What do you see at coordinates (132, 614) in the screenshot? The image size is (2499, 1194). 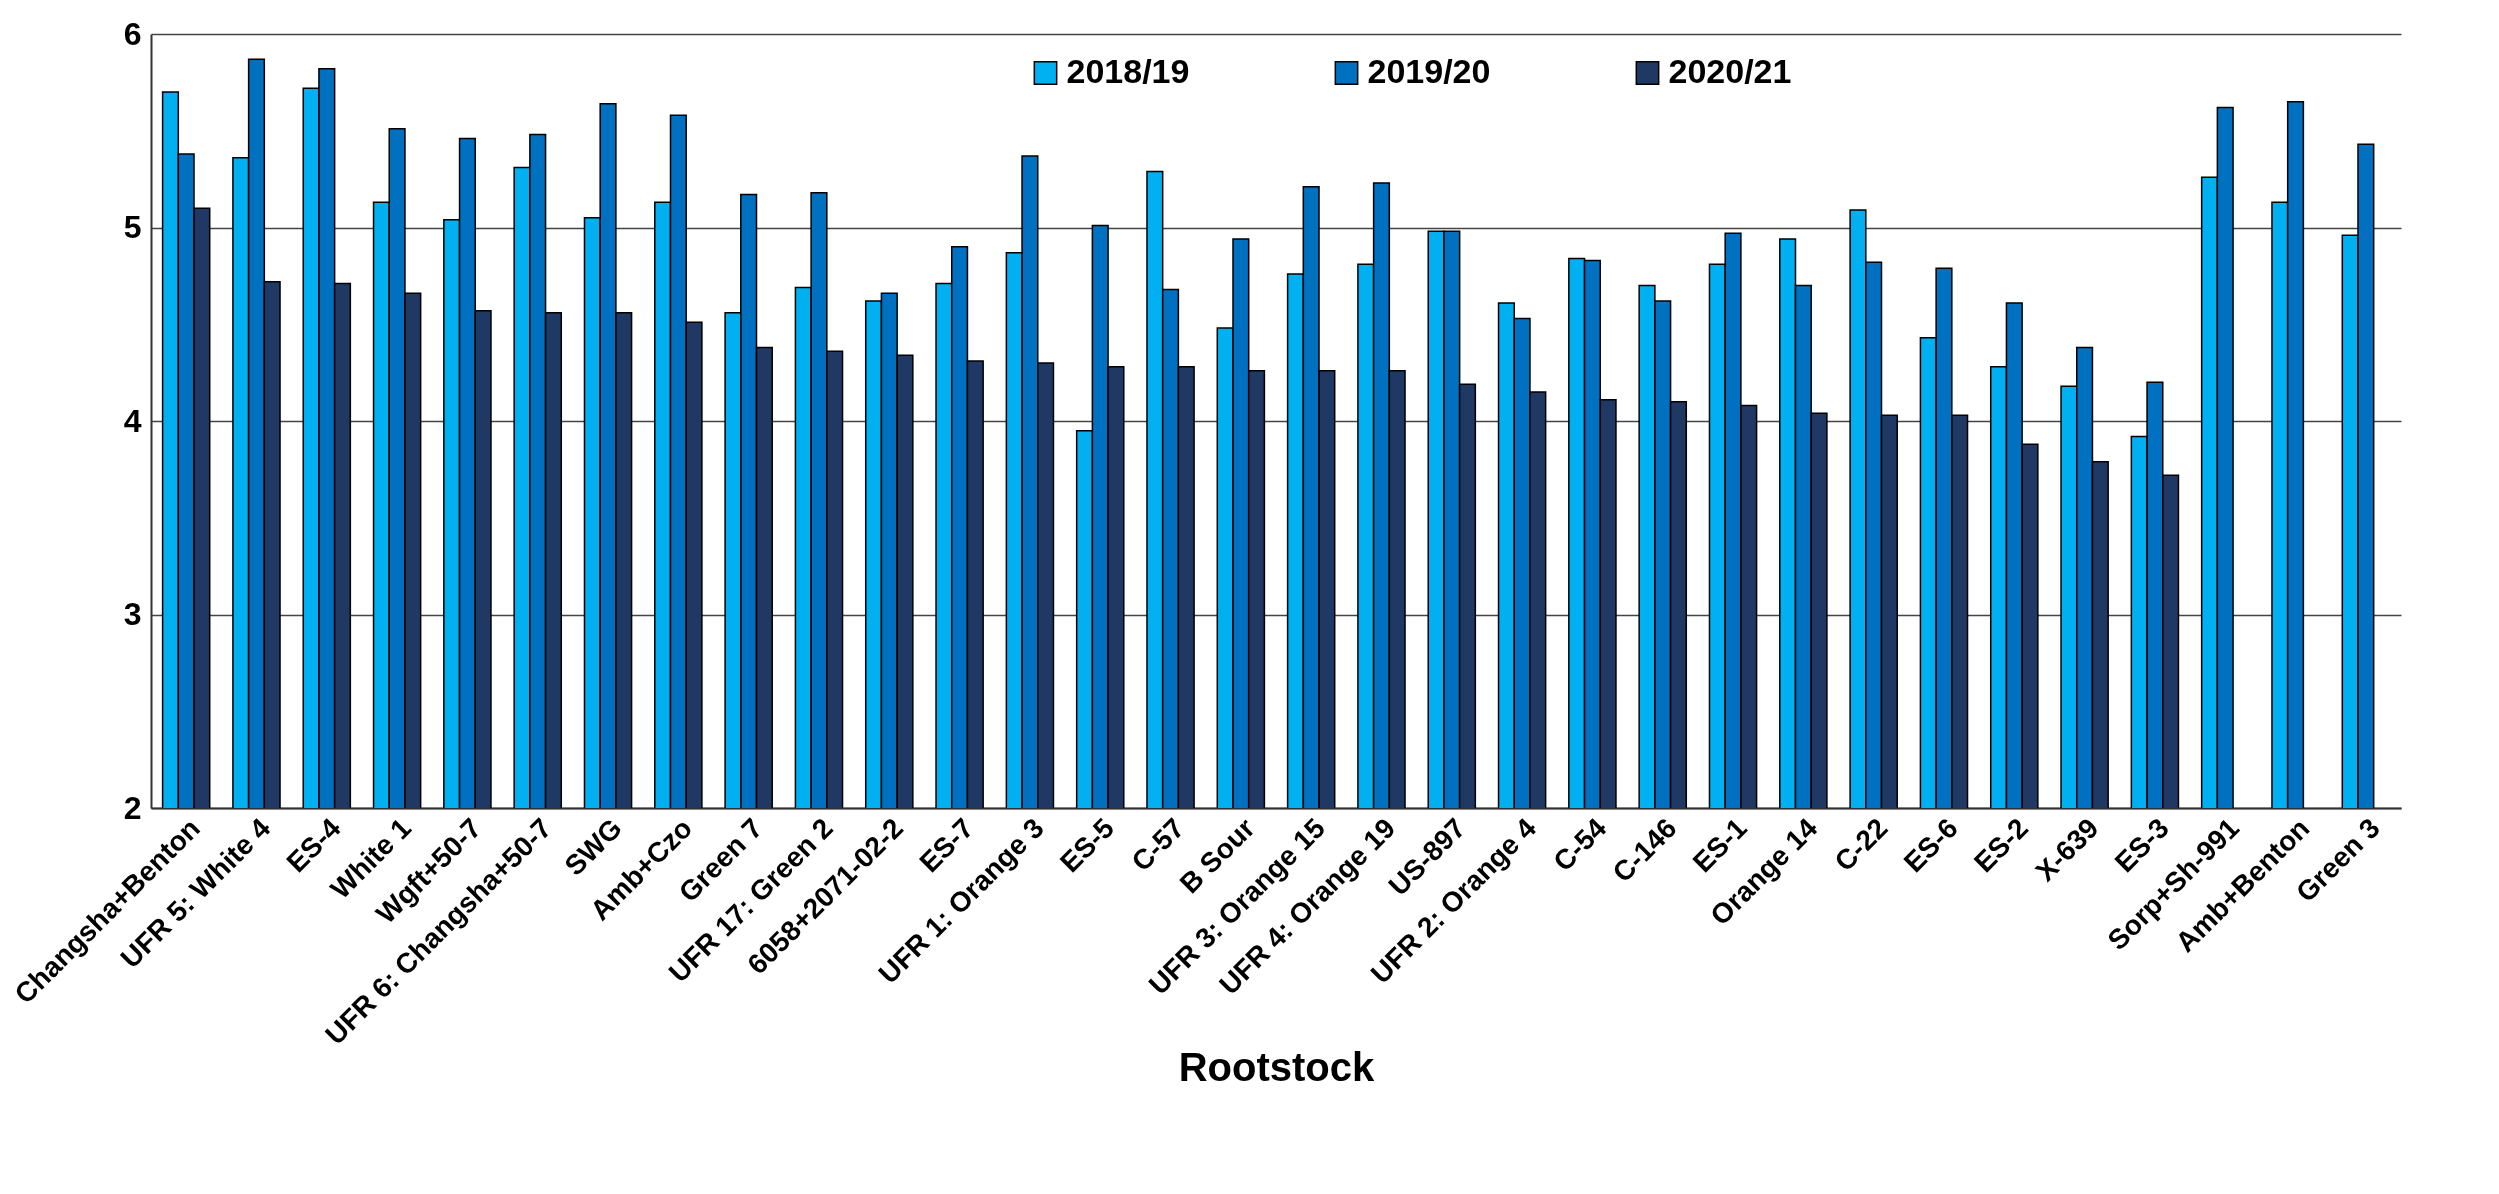 I see `y-tick-label: 3` at bounding box center [132, 614].